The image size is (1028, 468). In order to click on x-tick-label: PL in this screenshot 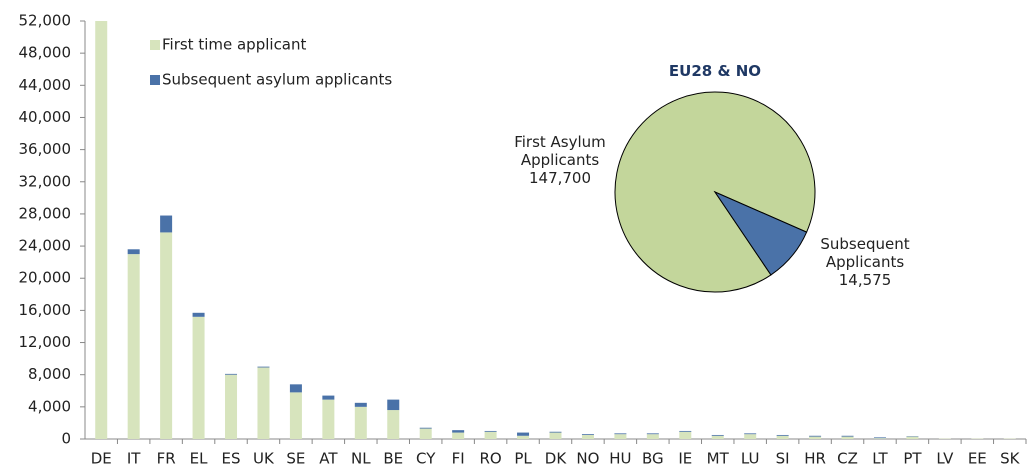, I will do `click(523, 459)`.